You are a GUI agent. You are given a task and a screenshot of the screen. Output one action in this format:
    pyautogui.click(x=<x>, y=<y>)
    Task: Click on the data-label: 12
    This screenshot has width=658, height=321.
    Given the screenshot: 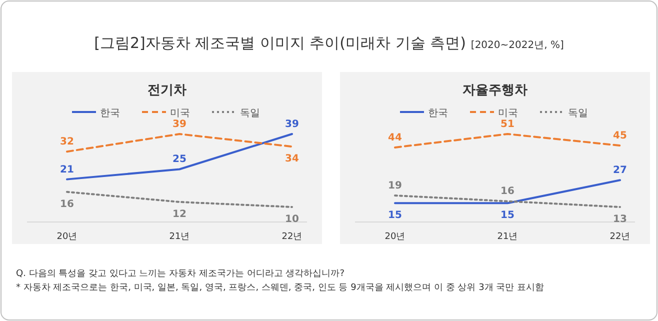 What is the action you would take?
    pyautogui.click(x=179, y=214)
    